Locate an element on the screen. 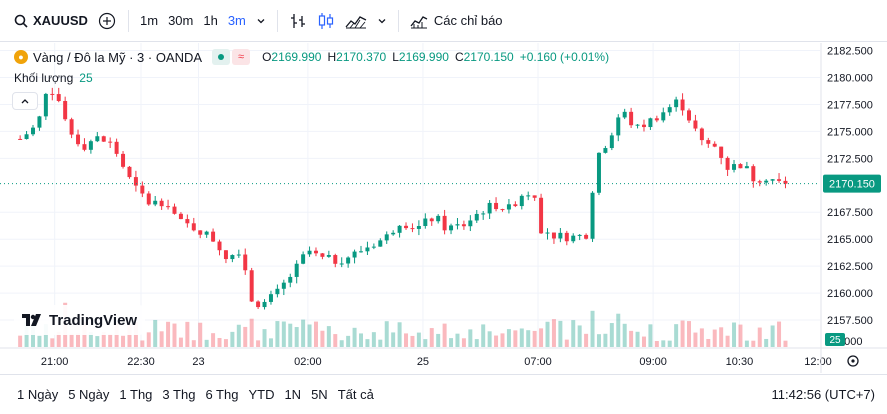 The width and height of the screenshot is (887, 414). interval-dropdown is located at coordinates (261, 21).